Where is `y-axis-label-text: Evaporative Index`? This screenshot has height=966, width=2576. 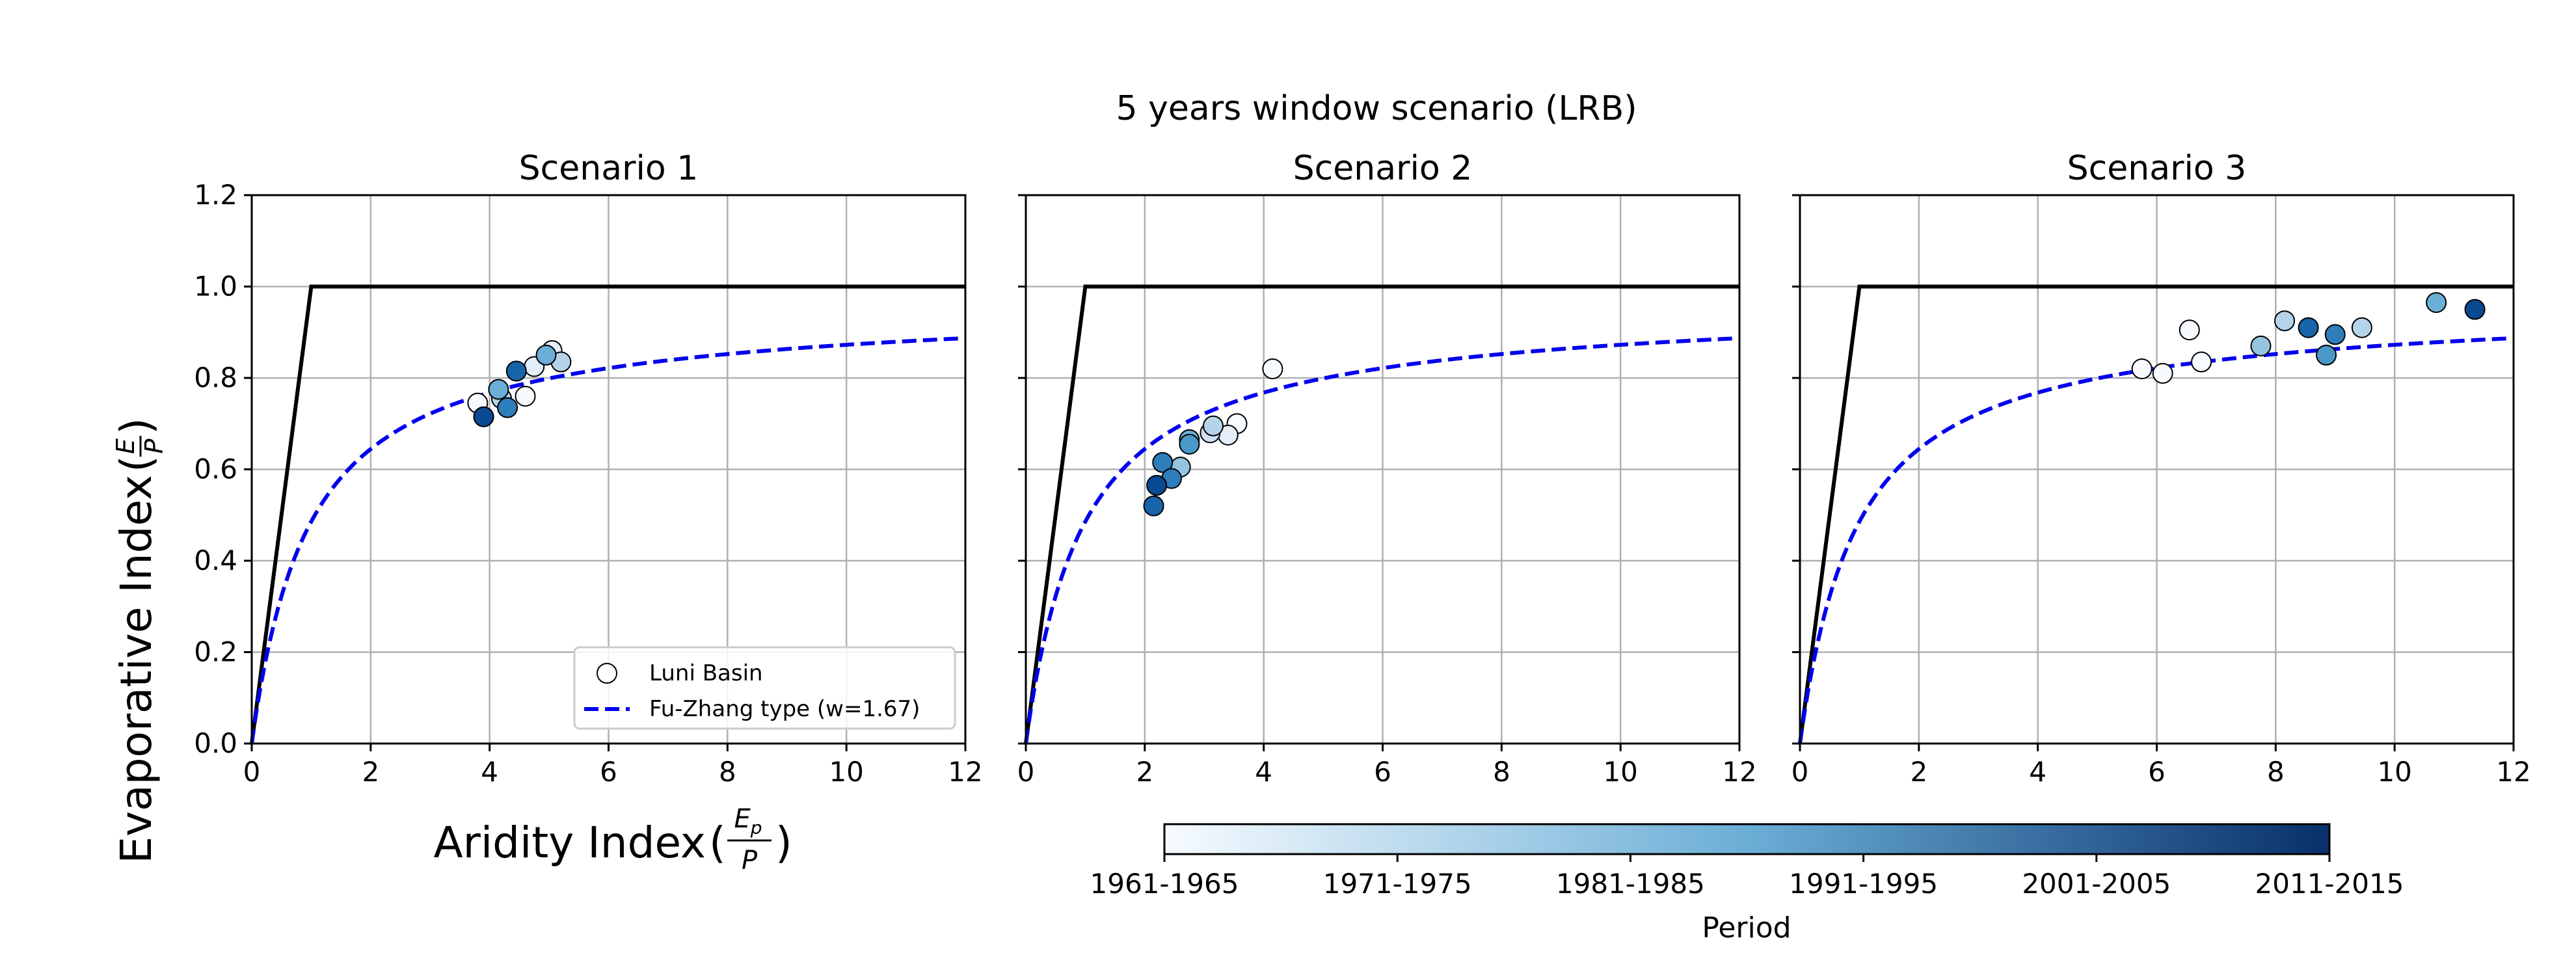
y-axis-label-text: Evaporative Index is located at coordinates (136, 669).